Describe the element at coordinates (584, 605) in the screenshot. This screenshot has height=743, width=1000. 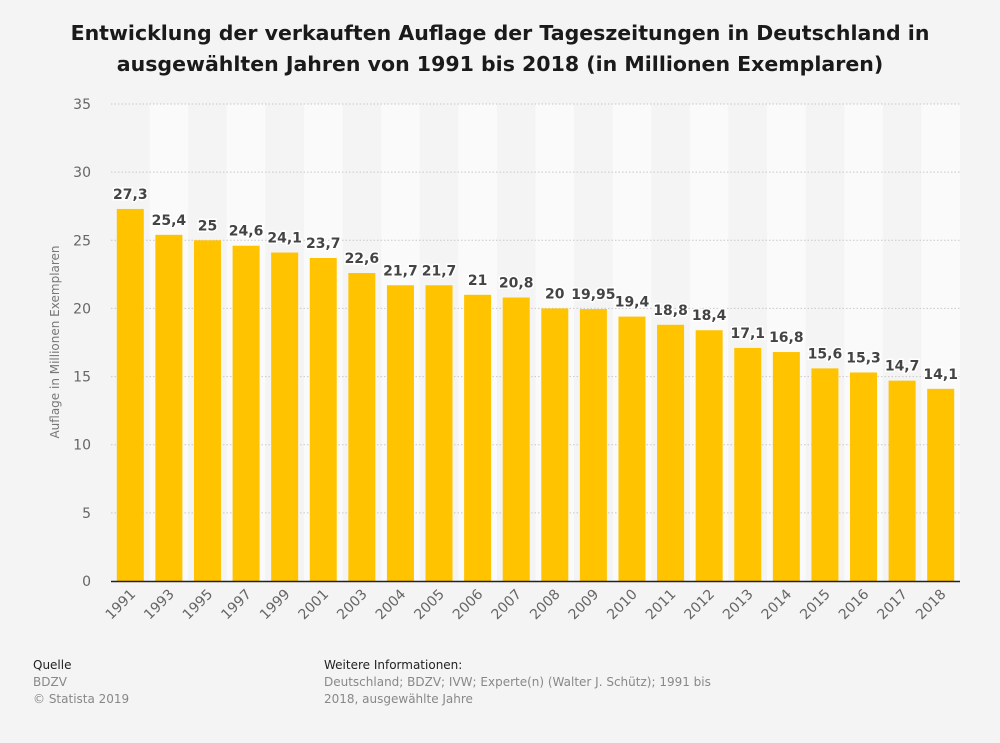
I see `x-tick-label: 2009` at that location.